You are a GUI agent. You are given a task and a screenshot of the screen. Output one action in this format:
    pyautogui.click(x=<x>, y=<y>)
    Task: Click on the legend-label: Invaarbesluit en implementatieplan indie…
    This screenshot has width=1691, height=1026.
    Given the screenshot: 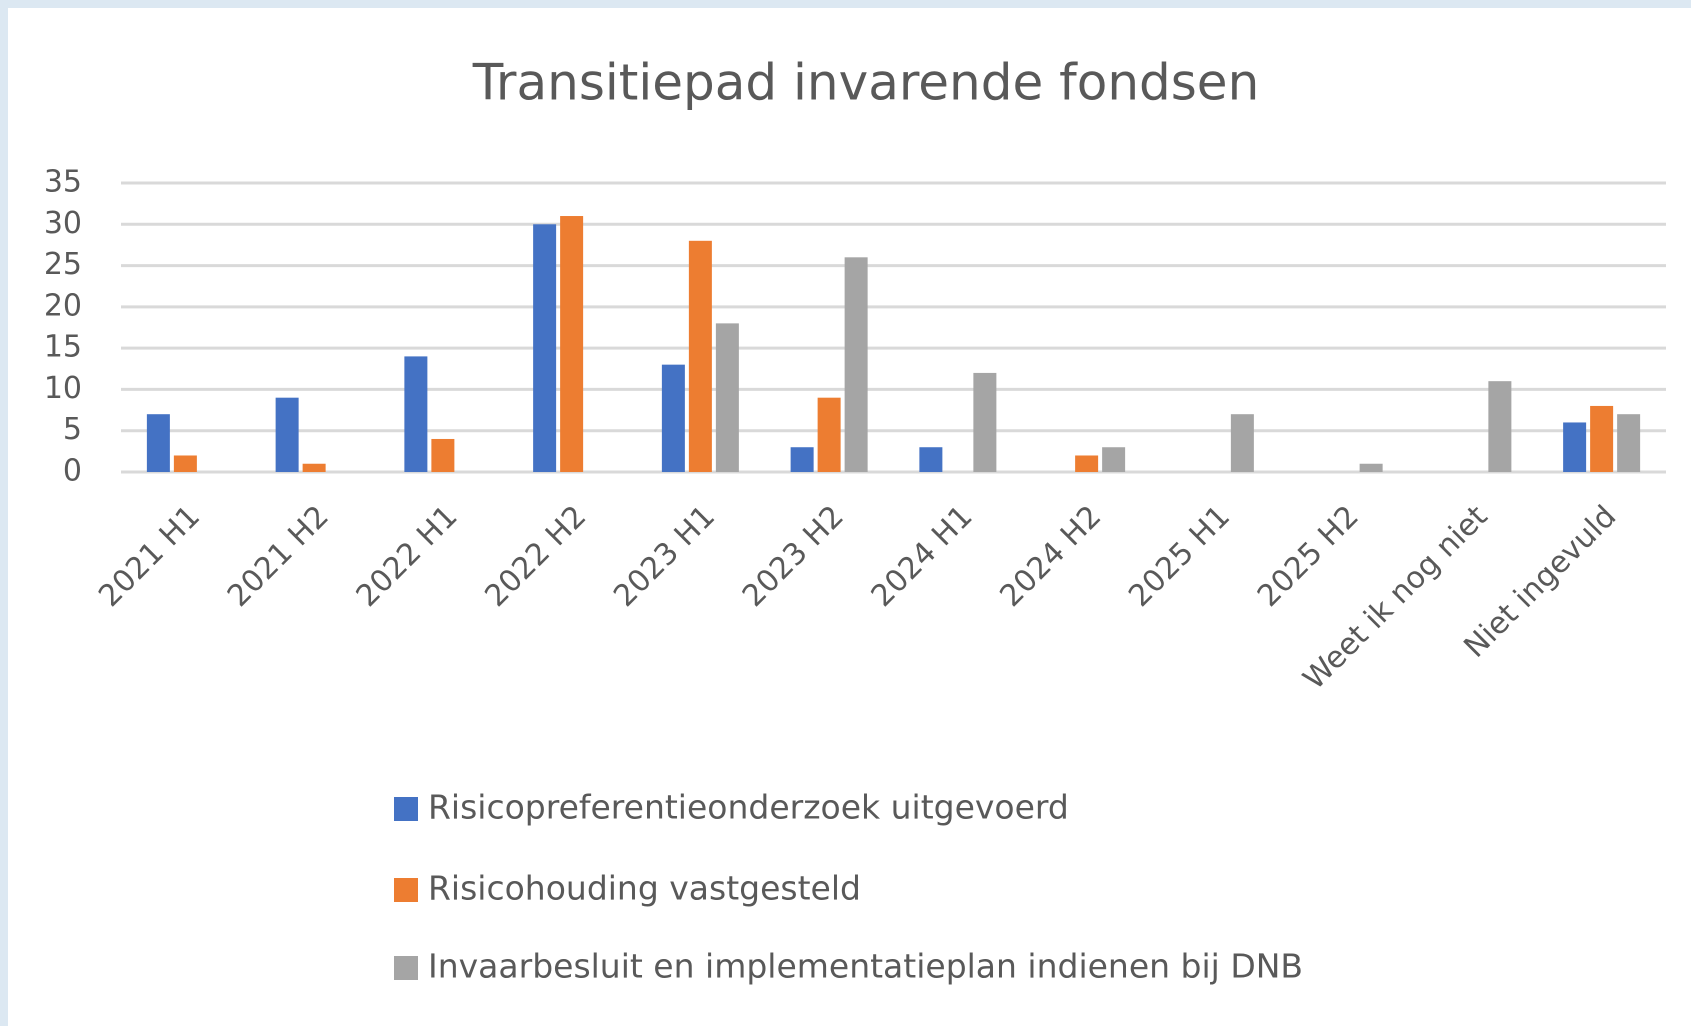 What is the action you would take?
    pyautogui.click(x=865, y=966)
    